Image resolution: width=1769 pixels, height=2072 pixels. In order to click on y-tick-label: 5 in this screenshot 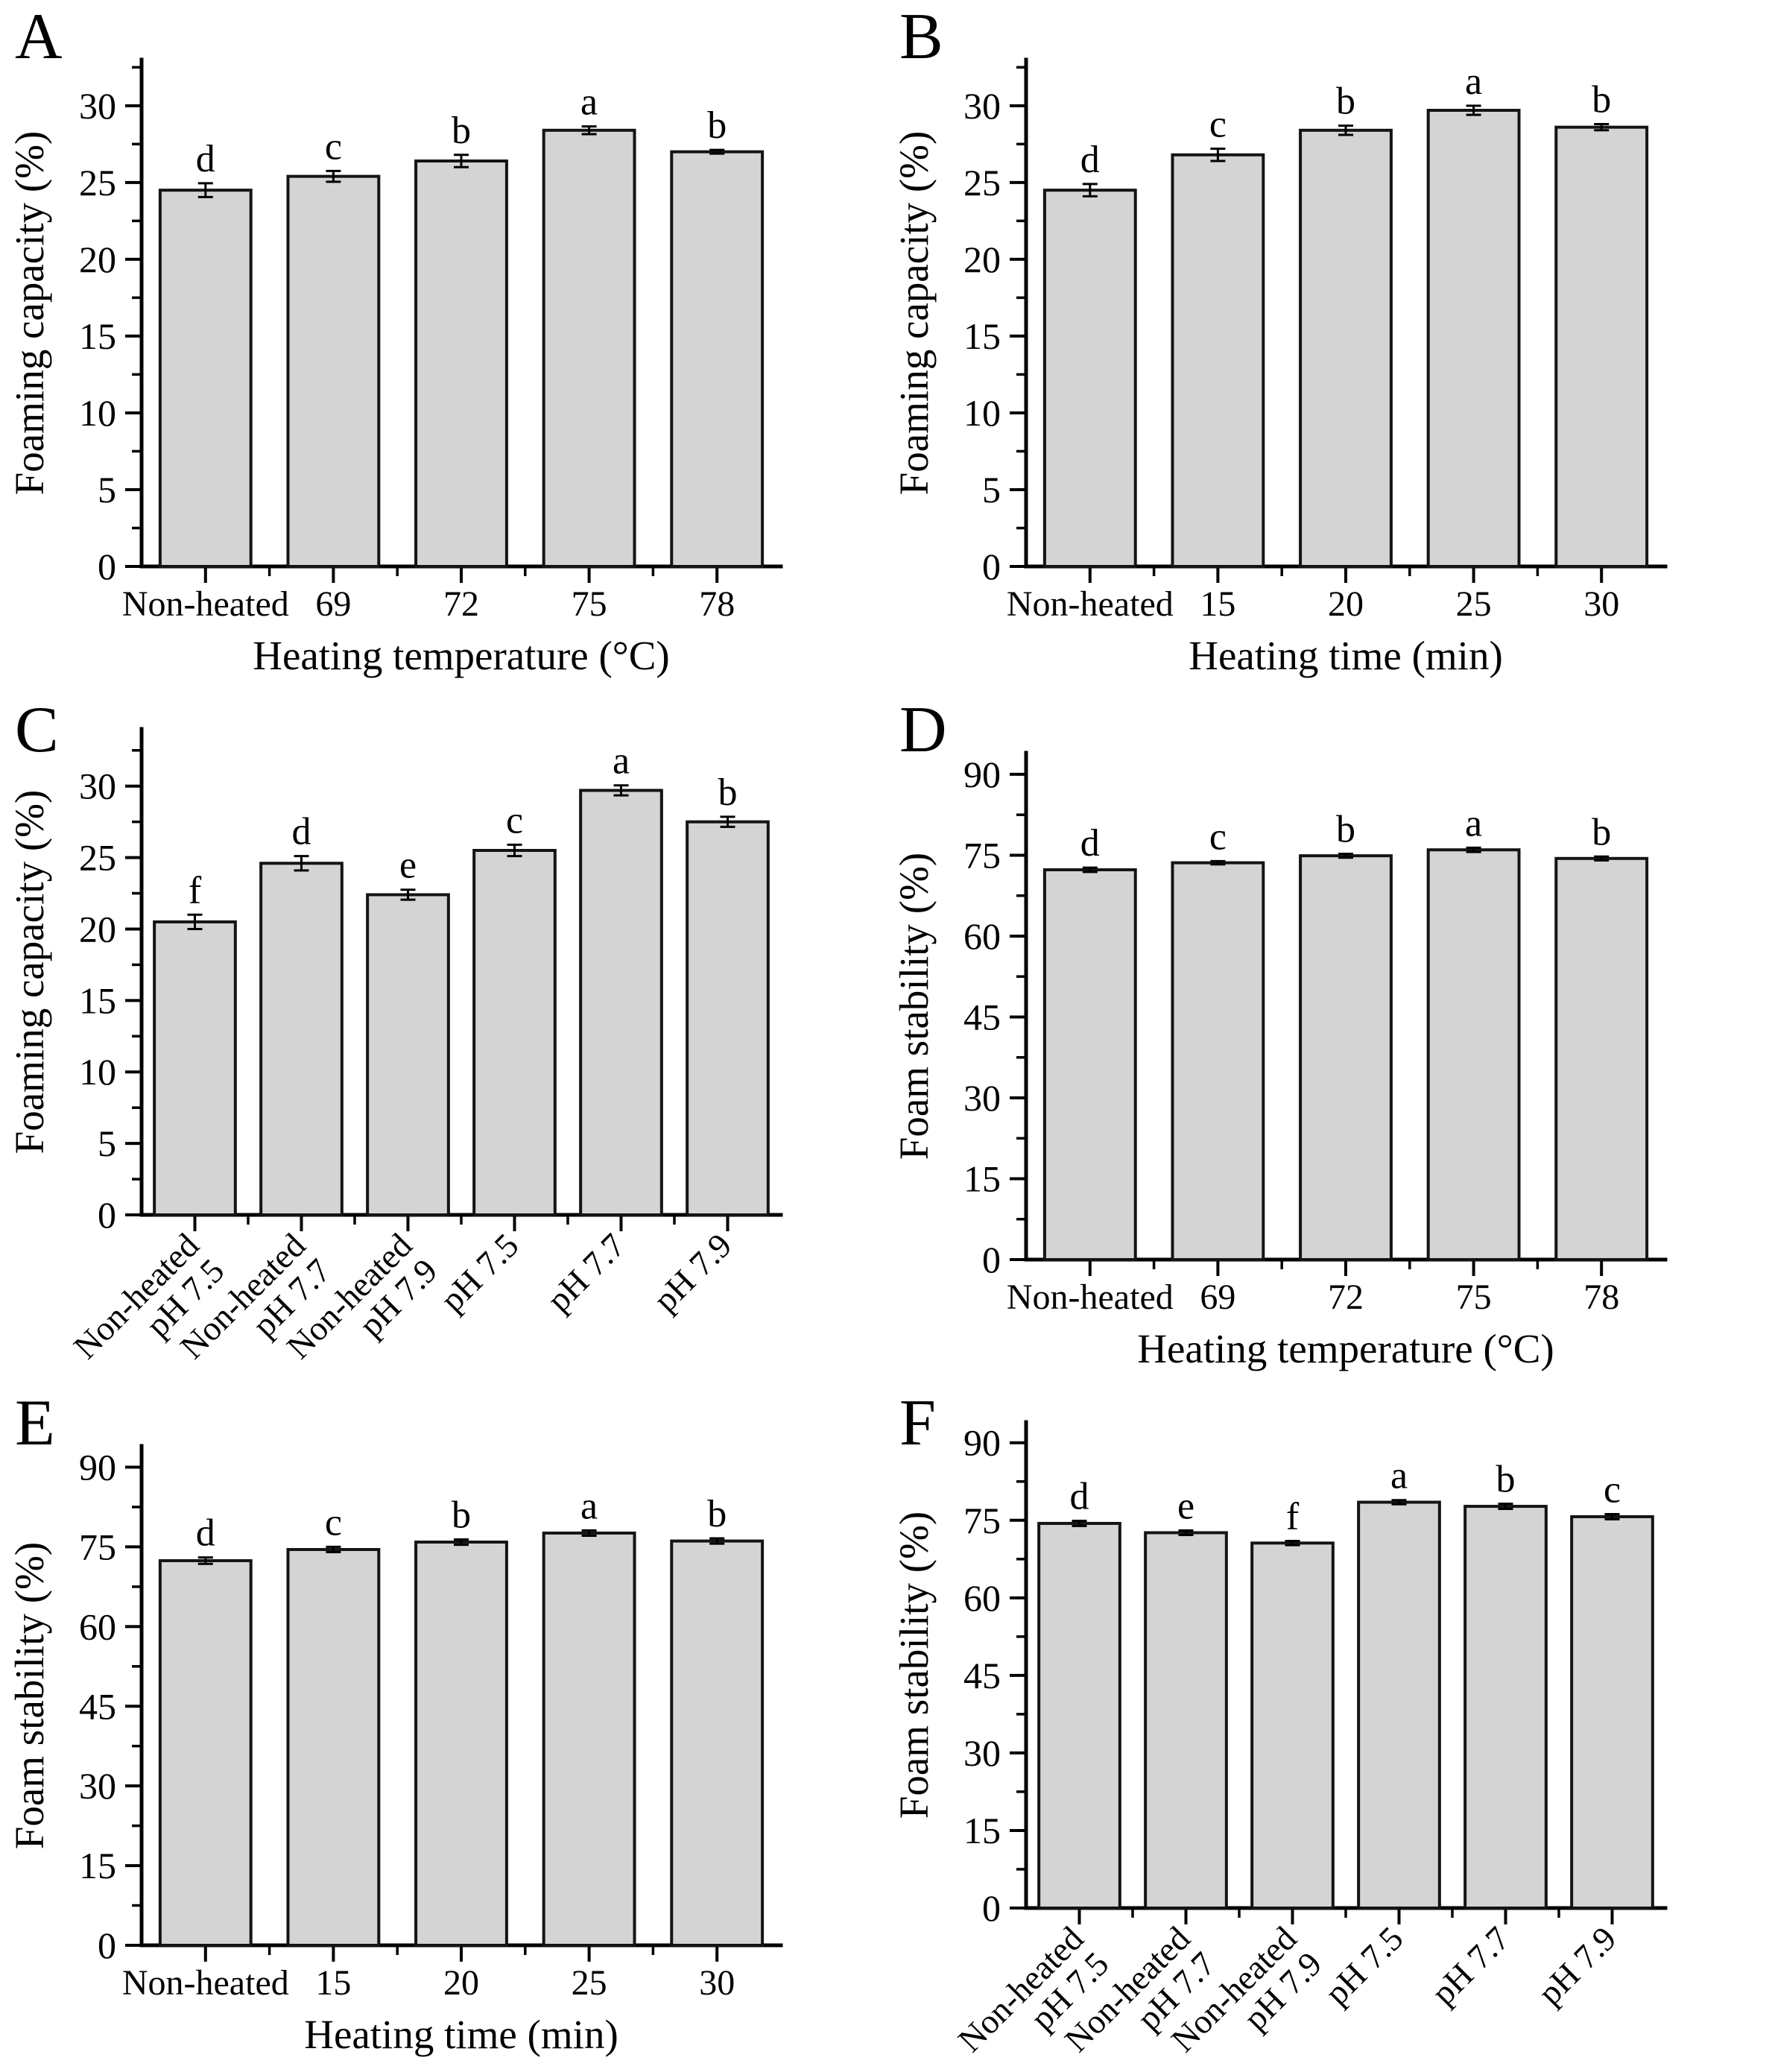, I will do `click(107, 490)`.